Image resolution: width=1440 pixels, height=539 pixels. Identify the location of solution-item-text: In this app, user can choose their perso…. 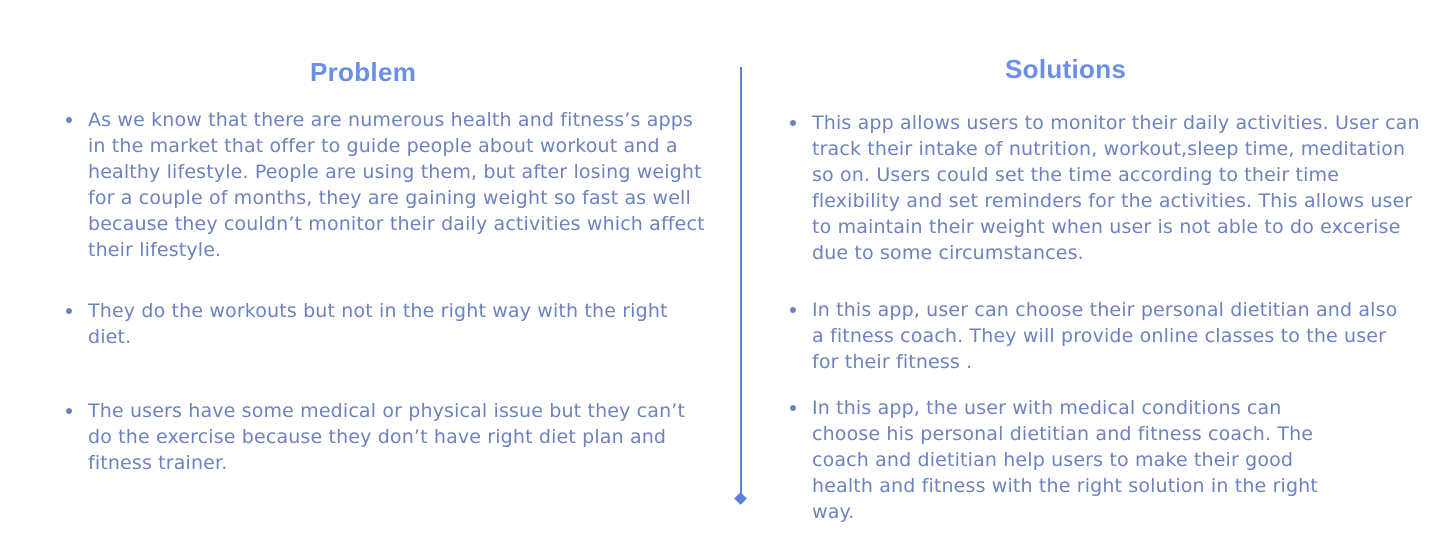
(1105, 336).